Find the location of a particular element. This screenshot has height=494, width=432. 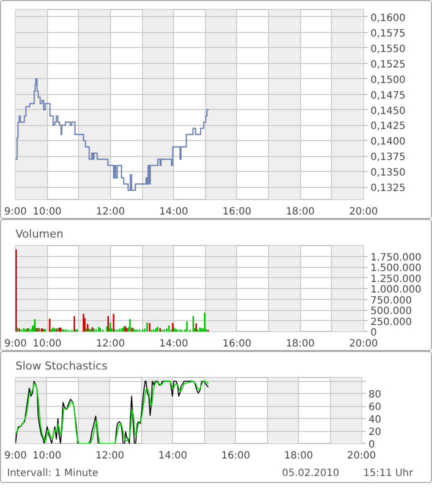

y-tick-label: 0,1475 is located at coordinates (388, 96).